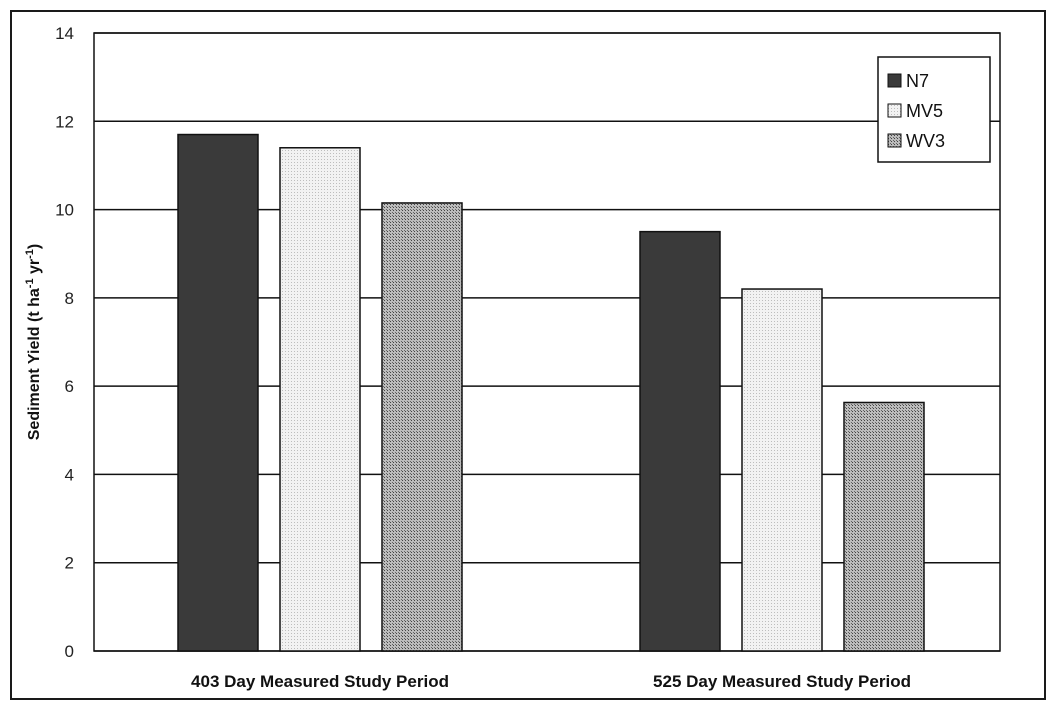  I want to click on legend-swatch-mv5, so click(894, 110).